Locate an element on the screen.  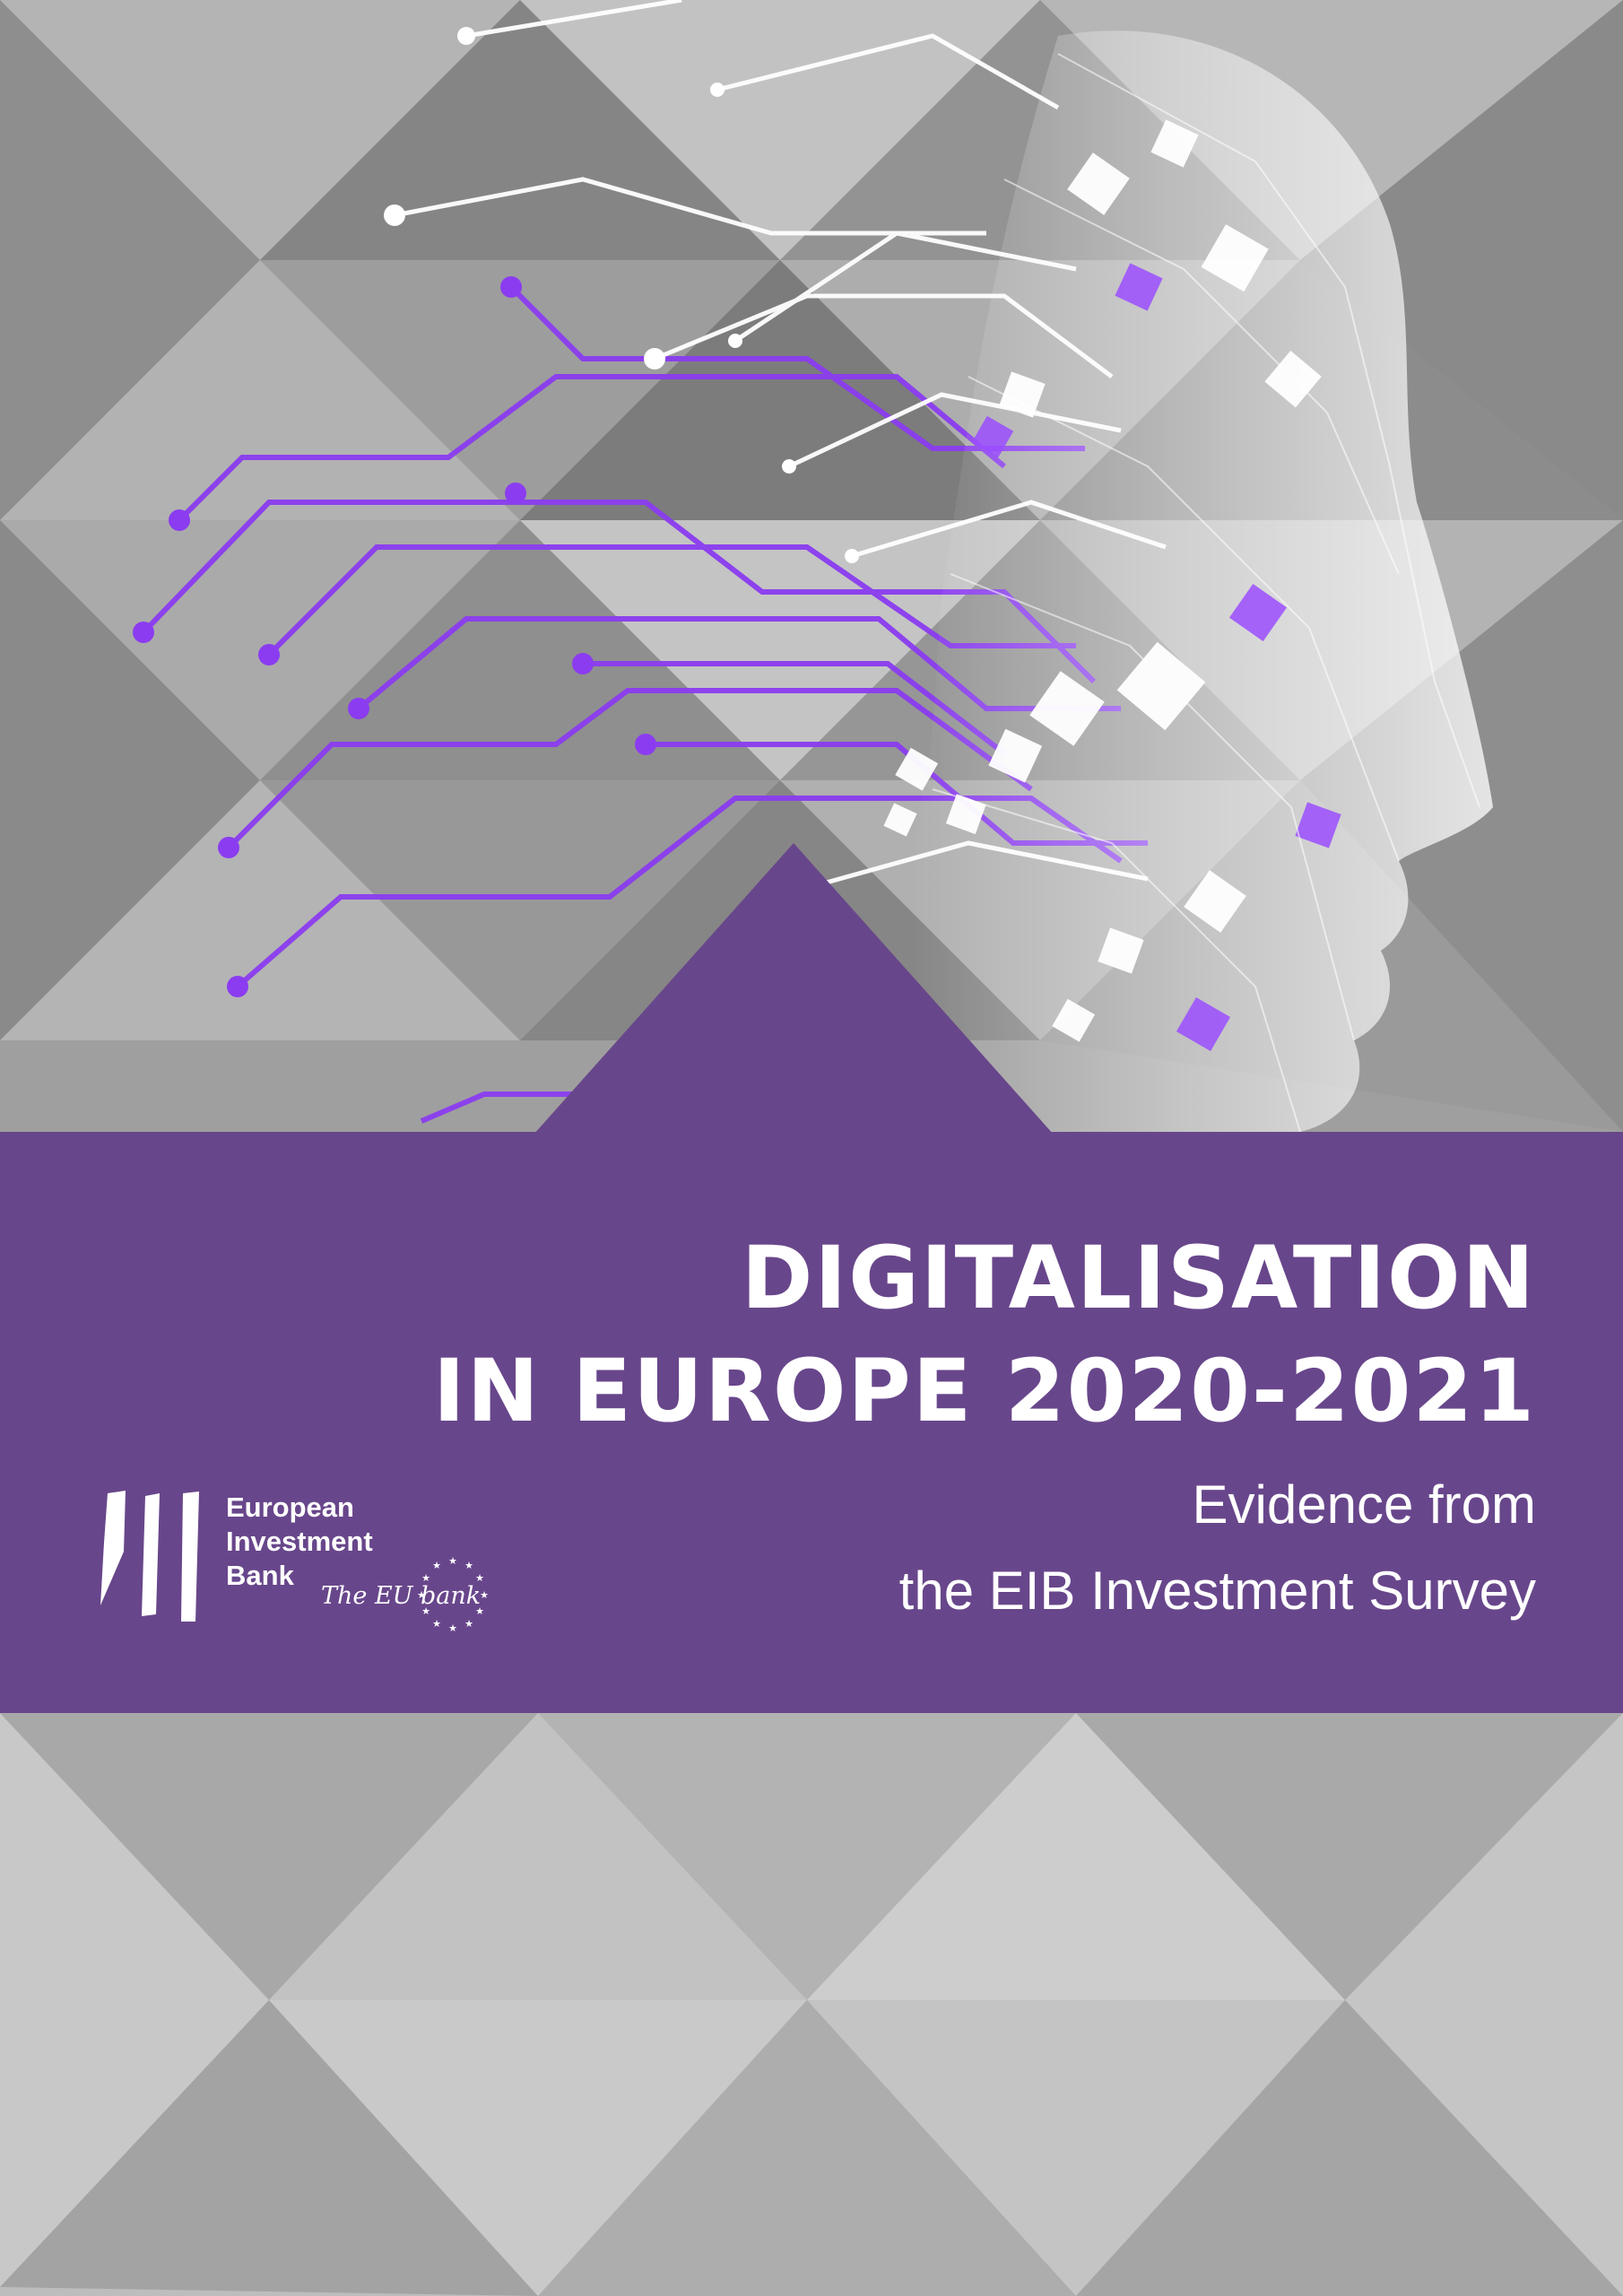
subtitle-line-1: Evidence from is located at coordinates (1364, 1504).